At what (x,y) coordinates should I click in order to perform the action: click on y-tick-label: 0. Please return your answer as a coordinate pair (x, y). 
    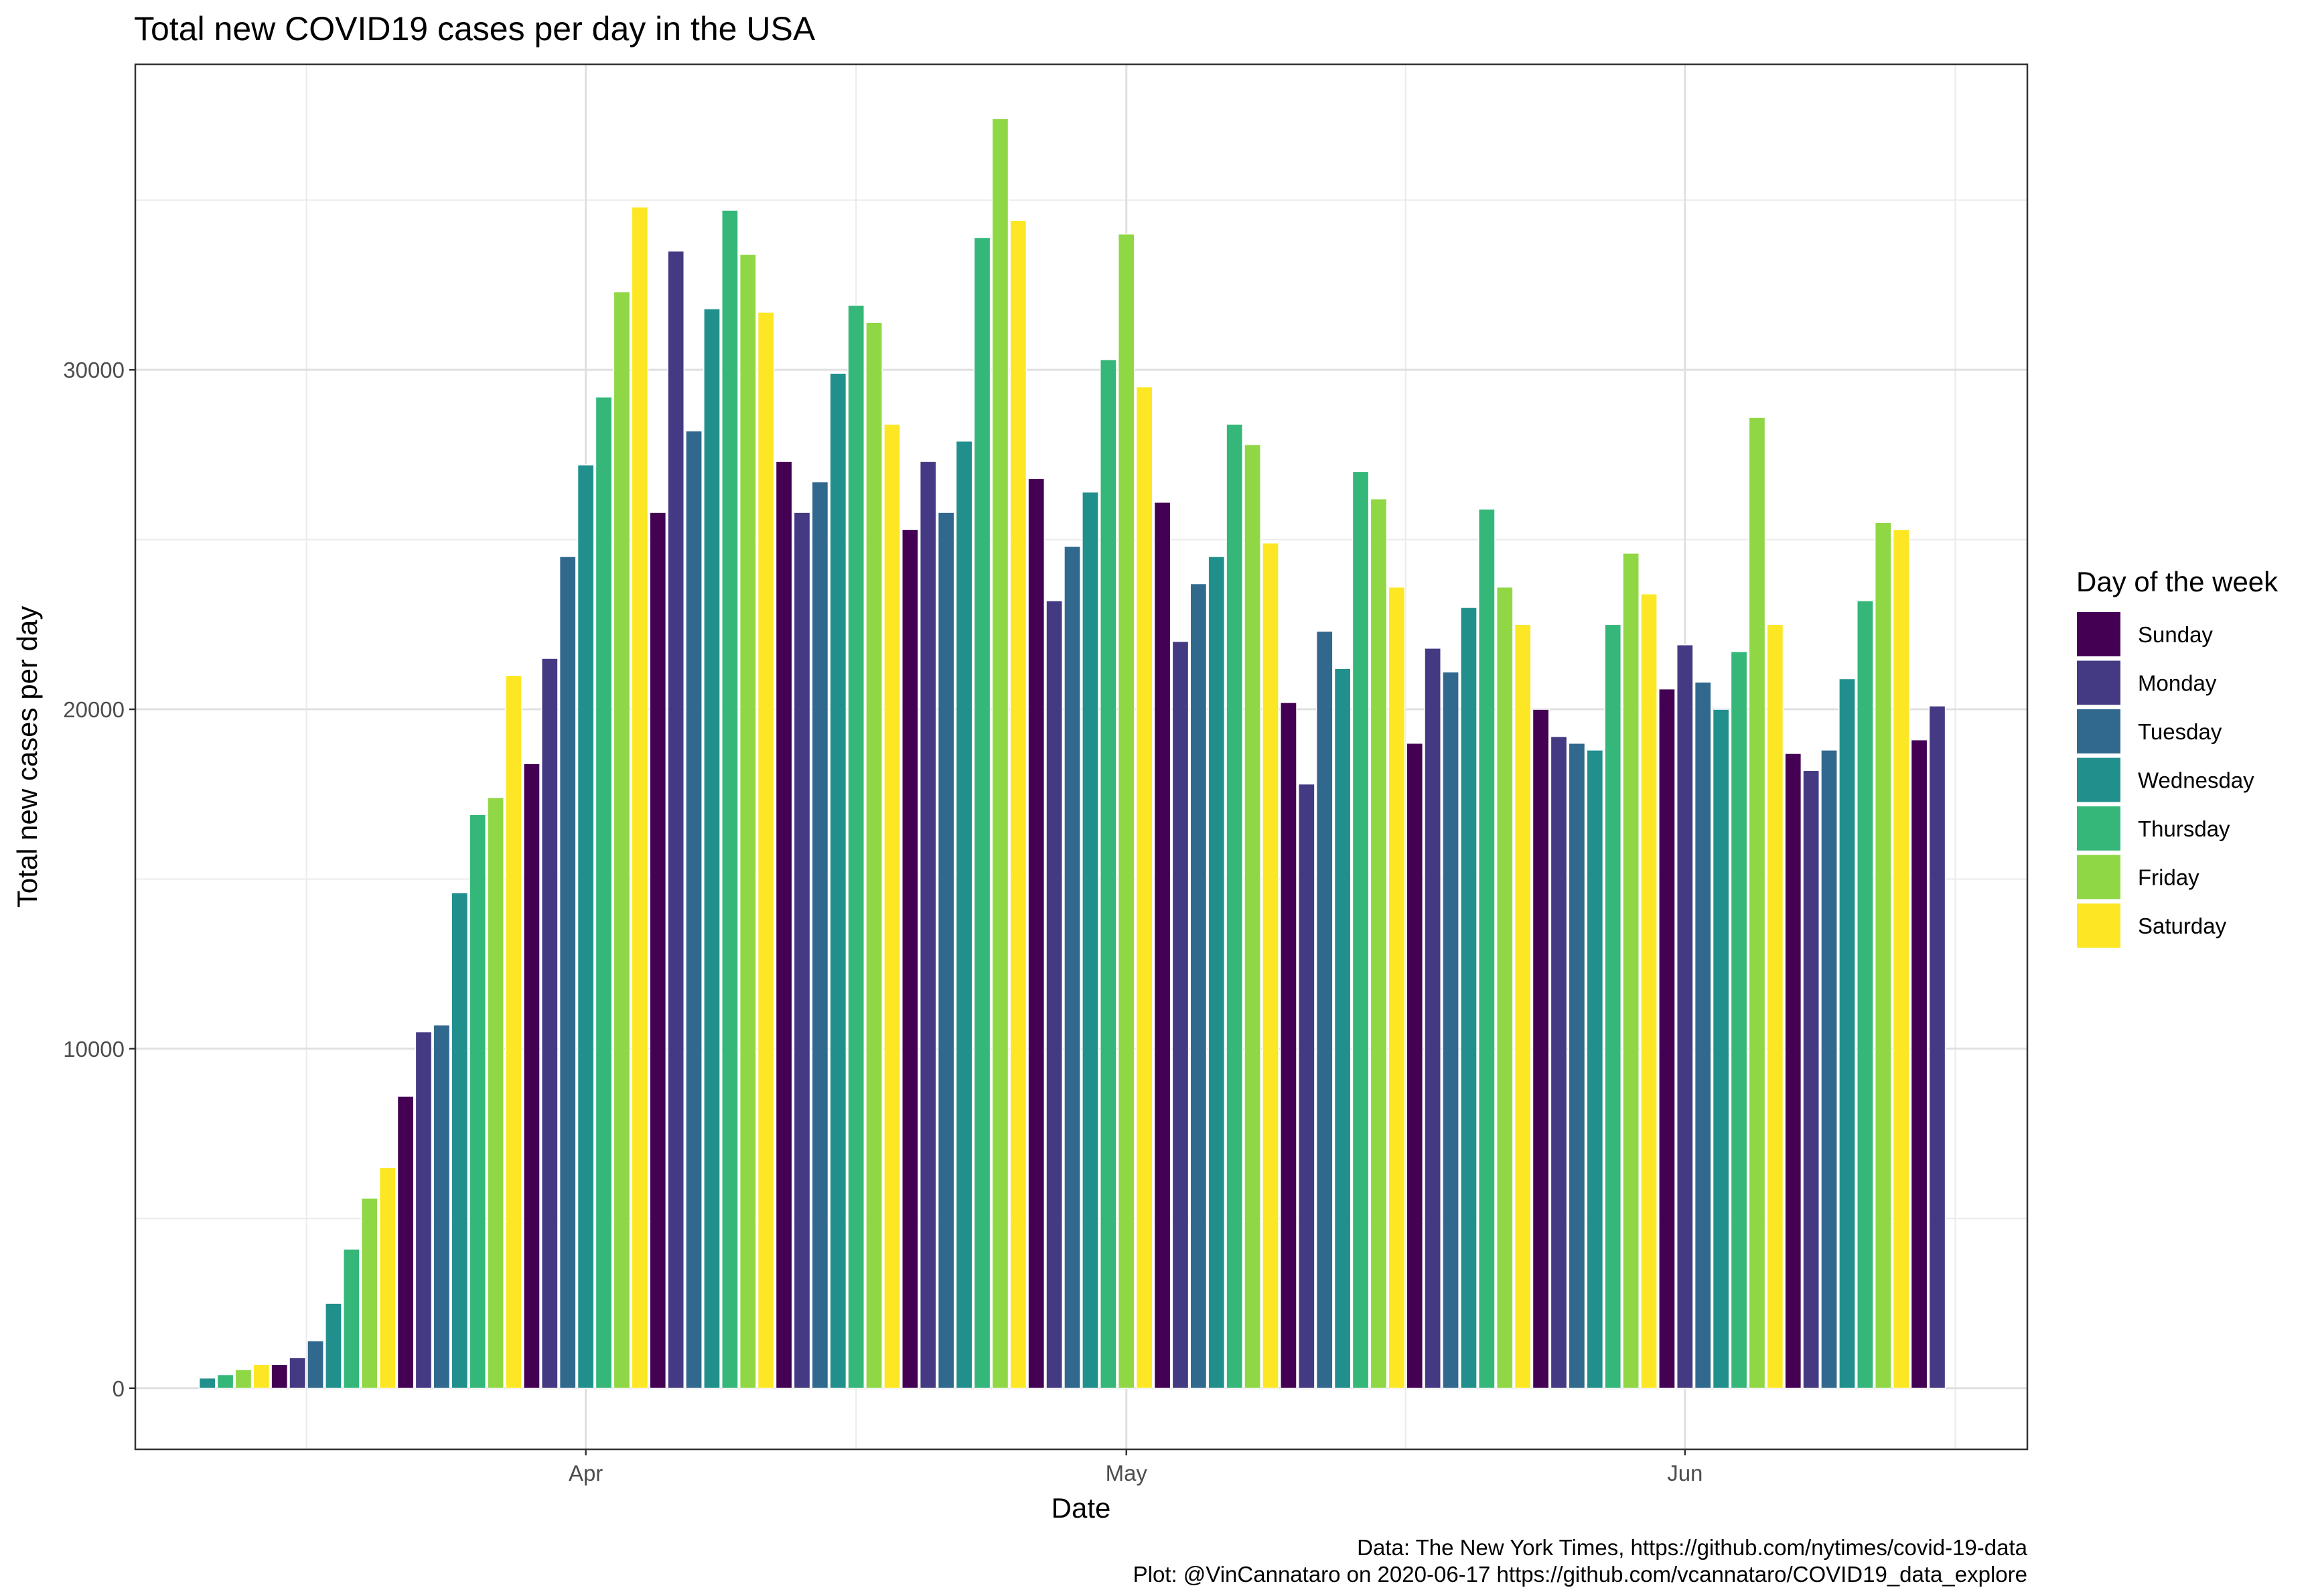
    Looking at the image, I should click on (119, 1388).